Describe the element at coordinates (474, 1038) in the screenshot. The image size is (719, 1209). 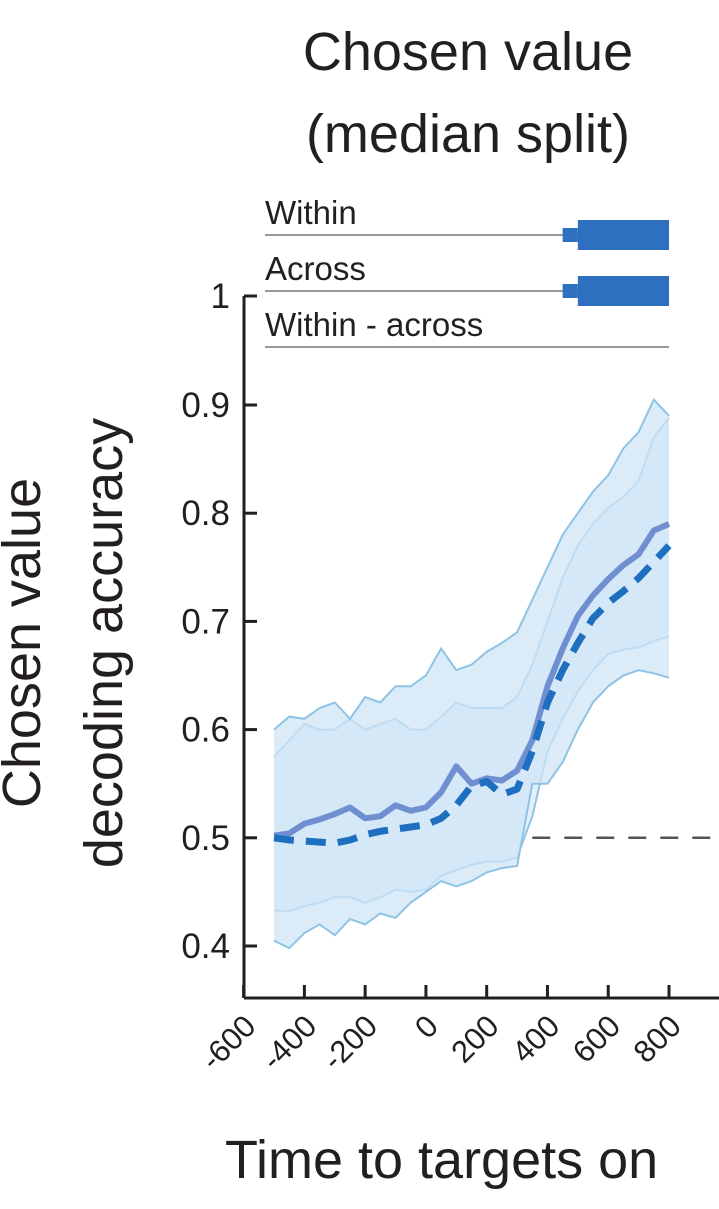
I see `x-tick-label: 200` at that location.